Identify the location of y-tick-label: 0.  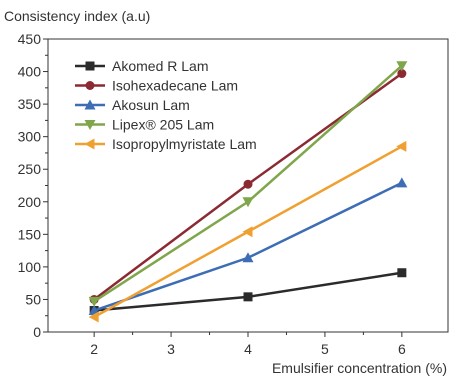
(37, 332).